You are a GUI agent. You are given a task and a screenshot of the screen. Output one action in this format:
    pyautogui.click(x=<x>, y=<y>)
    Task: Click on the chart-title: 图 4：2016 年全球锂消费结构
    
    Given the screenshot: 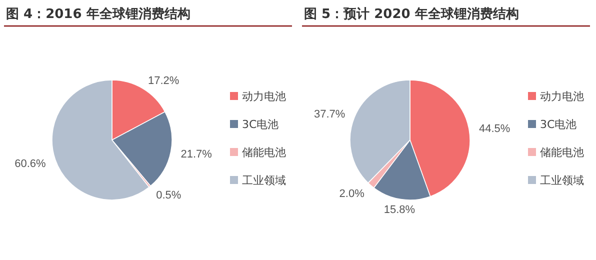 What is the action you would take?
    pyautogui.click(x=98, y=14)
    